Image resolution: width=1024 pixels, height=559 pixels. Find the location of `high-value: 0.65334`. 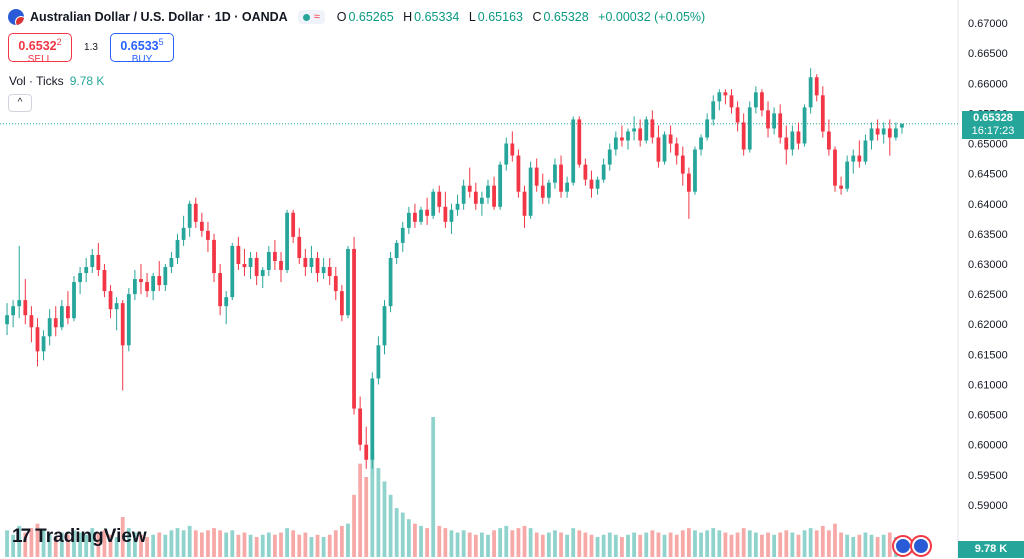

high-value: 0.65334 is located at coordinates (437, 17).